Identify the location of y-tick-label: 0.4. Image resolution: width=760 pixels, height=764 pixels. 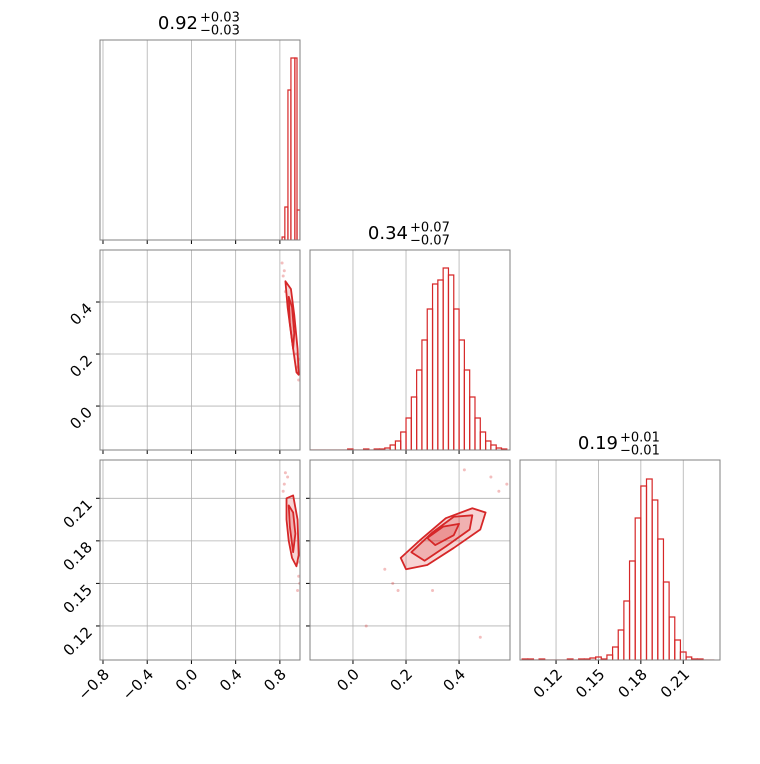
(81, 314).